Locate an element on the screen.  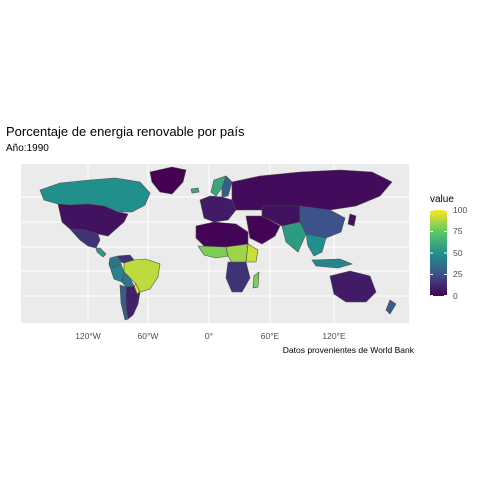
region-japan is located at coordinates (352, 220).